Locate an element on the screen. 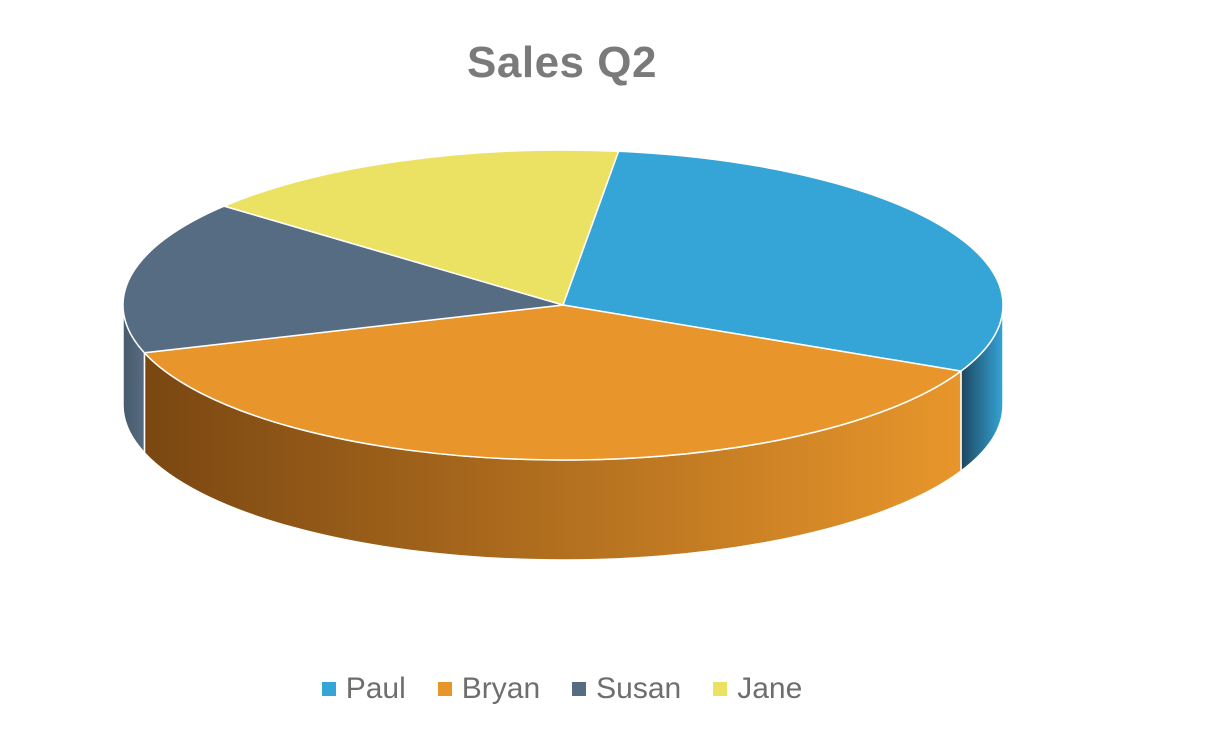 This screenshot has height=748, width=1212. legend-item-bryan: Bryan is located at coordinates (489, 689).